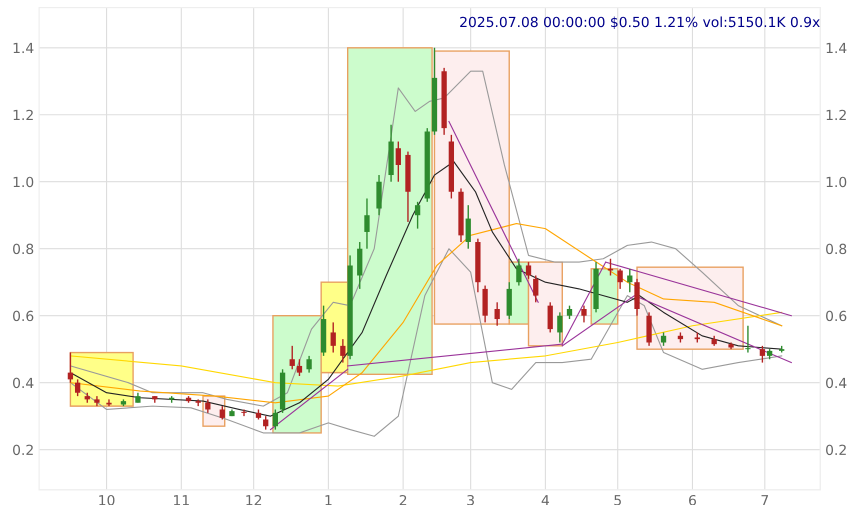  Describe the element at coordinates (181, 500) in the screenshot. I see `x-tick-label: 11` at that location.